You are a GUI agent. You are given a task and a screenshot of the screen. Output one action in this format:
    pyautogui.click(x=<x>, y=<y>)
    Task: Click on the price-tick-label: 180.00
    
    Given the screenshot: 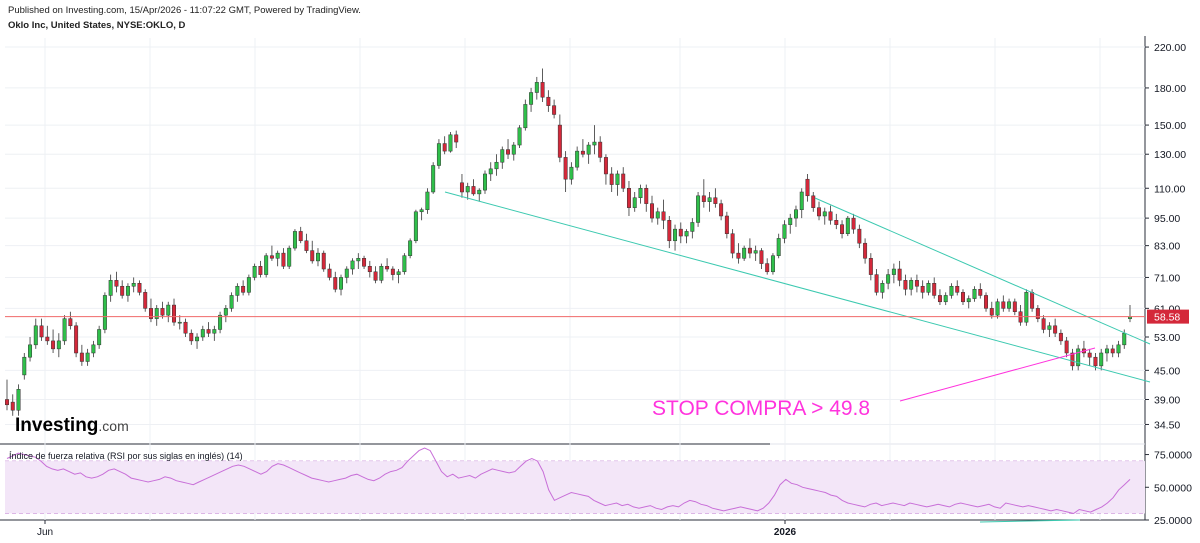 What is the action you would take?
    pyautogui.click(x=1170, y=89)
    